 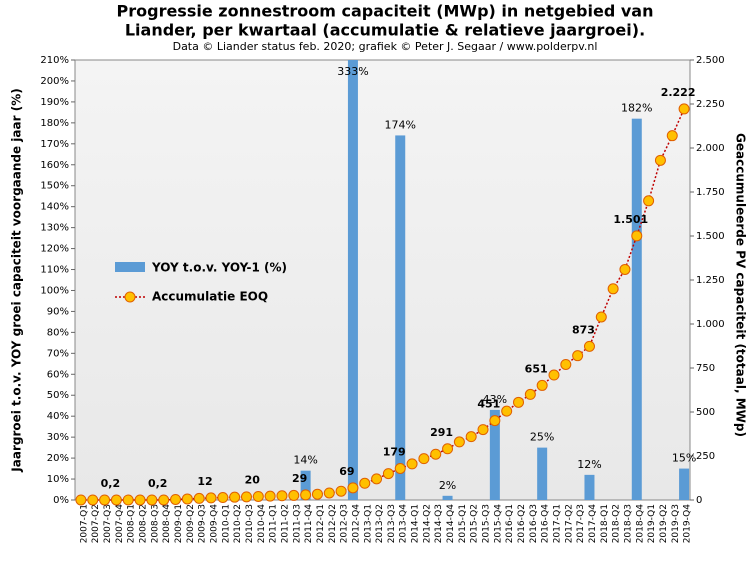 What do you see at coordinates (58, 311) in the screenshot?
I see `y-tick-label: 90%` at bounding box center [58, 311].